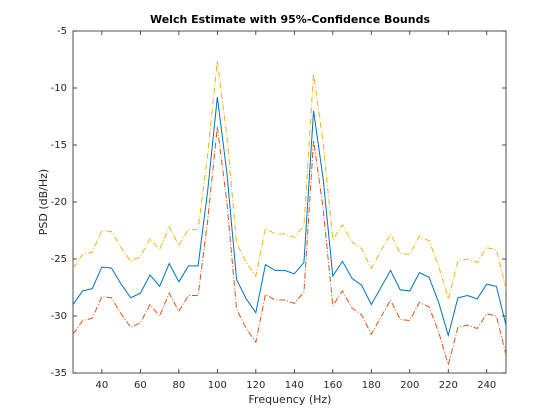 The image size is (560, 420). Describe the element at coordinates (371, 385) in the screenshot. I see `x-tick-label: 180` at that location.